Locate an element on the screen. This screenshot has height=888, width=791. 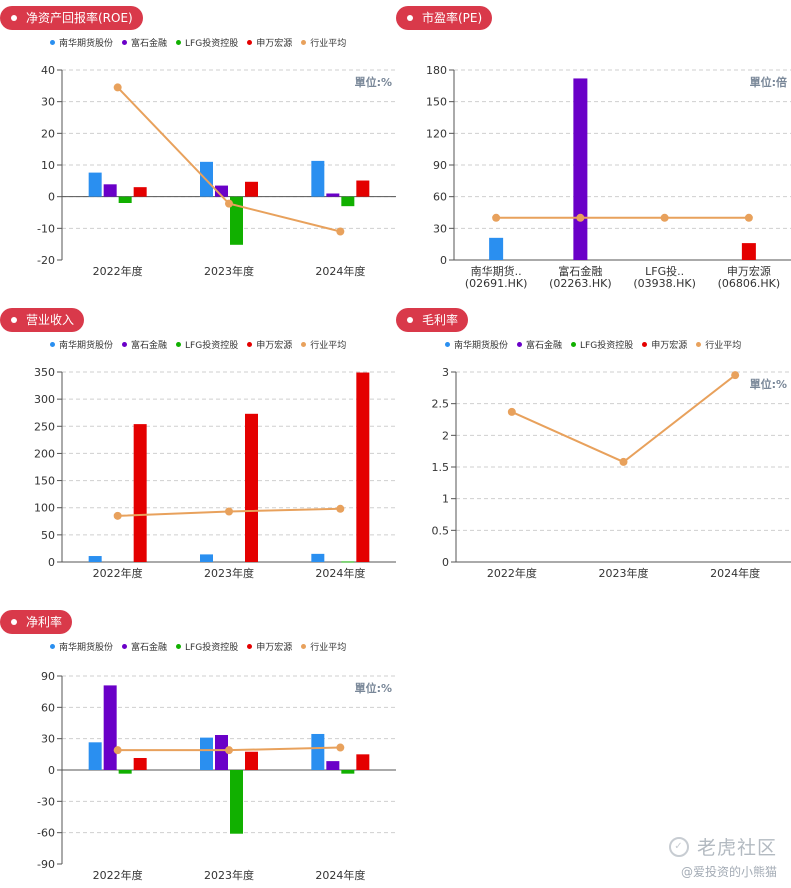
y-tick-label: 90 is located at coordinates (440, 165).